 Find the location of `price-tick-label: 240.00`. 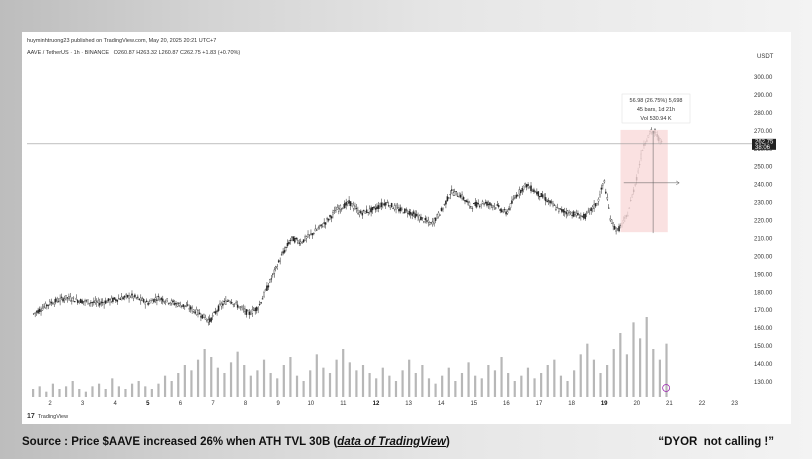

price-tick-label: 240.00 is located at coordinates (763, 186).